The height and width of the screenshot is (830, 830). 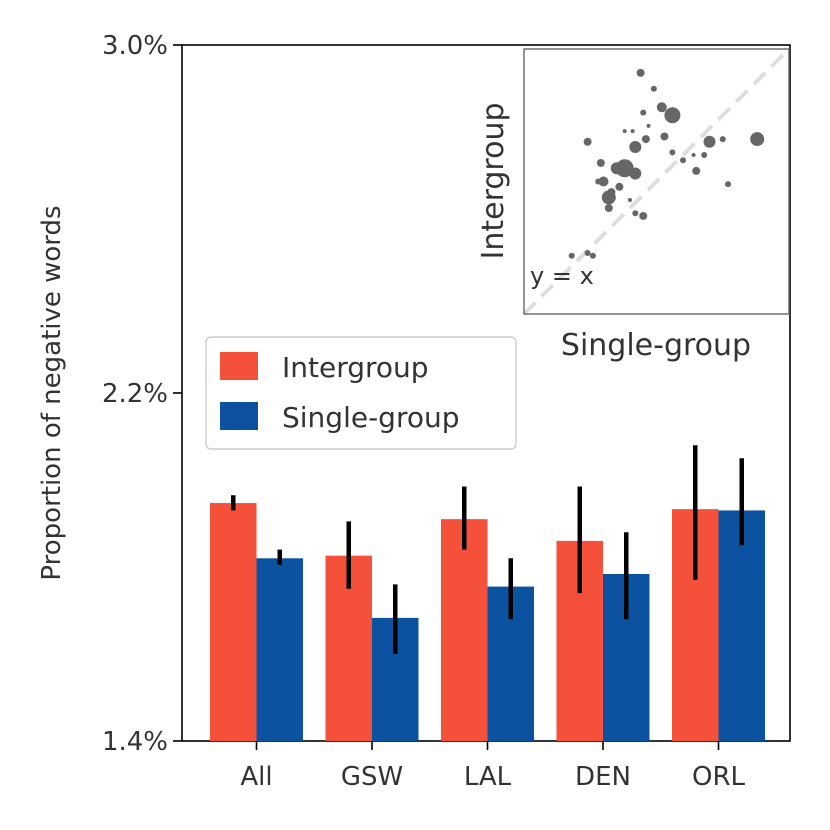 I want to click on y-tick-label: 3.0%, so click(x=135, y=46).